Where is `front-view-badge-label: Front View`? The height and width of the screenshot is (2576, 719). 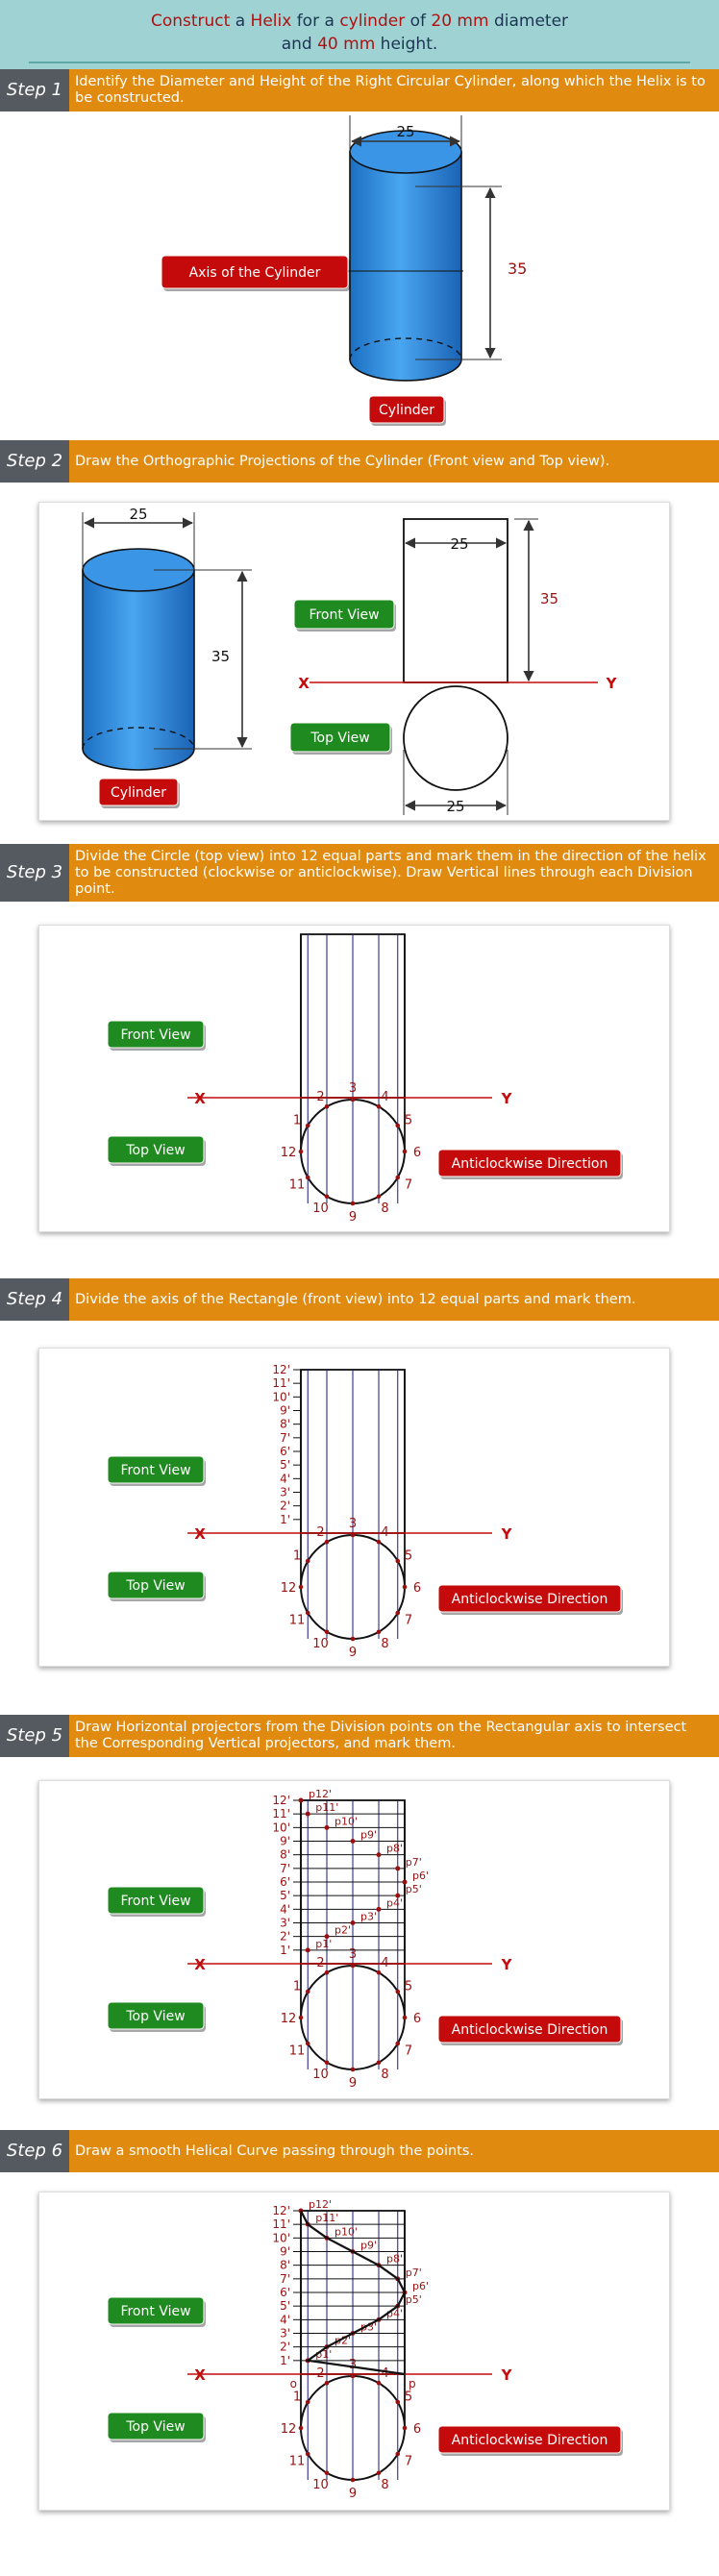 front-view-badge-label: Front View is located at coordinates (155, 2311).